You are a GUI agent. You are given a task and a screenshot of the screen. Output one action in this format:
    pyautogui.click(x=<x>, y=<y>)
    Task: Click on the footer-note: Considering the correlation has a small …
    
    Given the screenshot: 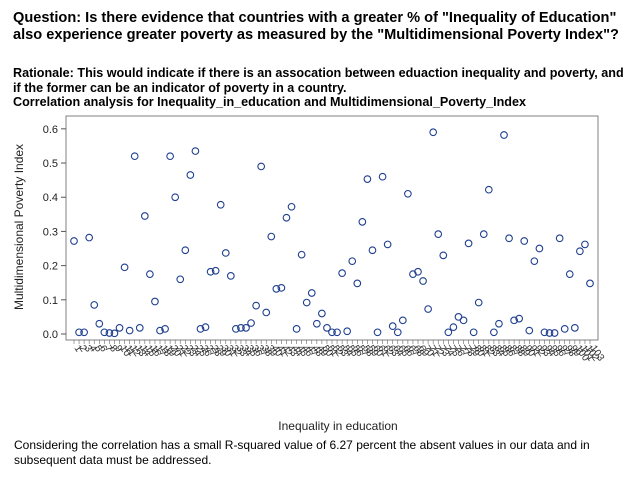 What is the action you would take?
    pyautogui.click(x=302, y=452)
    